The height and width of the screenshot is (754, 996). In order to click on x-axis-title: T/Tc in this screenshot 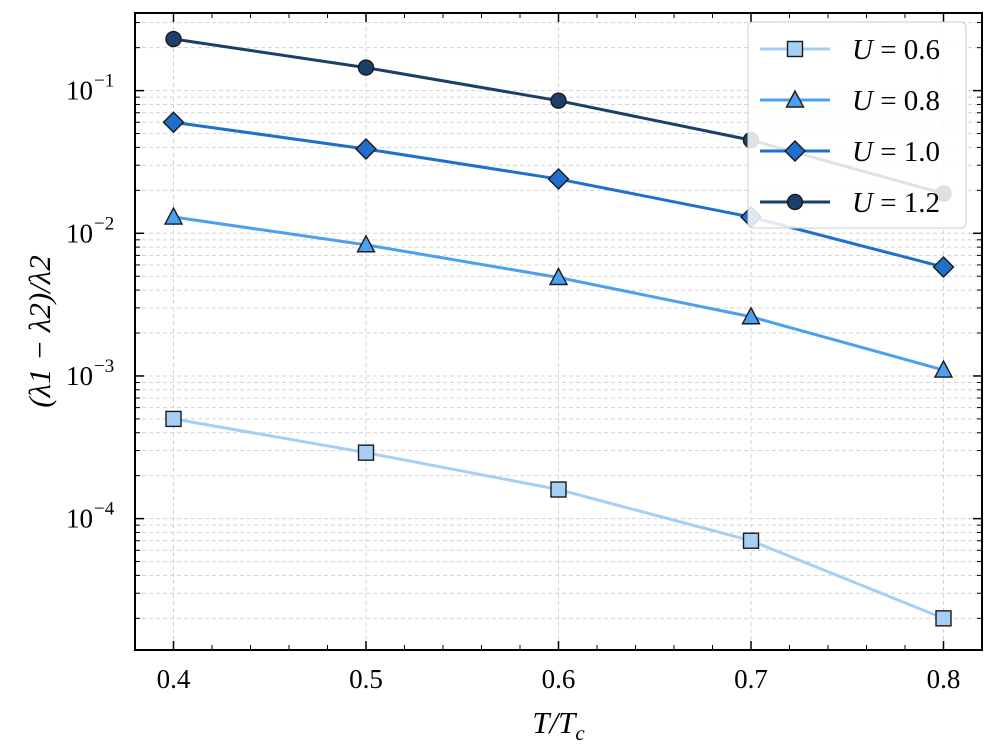, I will do `click(558, 725)`.